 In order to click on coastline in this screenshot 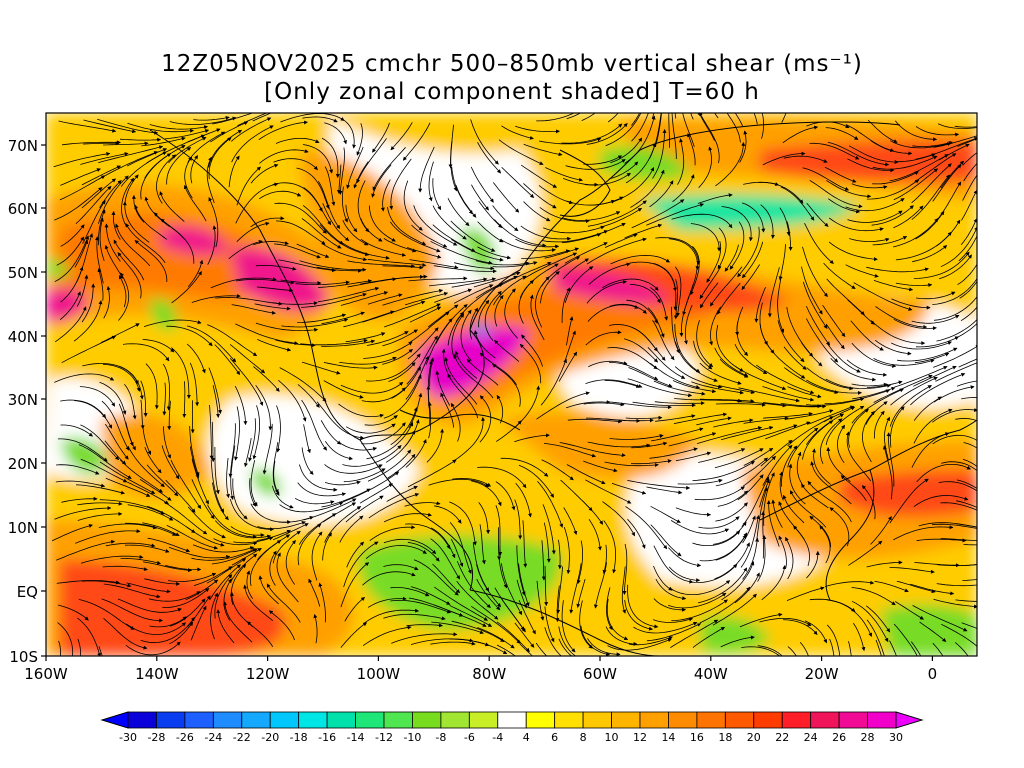, I will do `click(460, 420)`.